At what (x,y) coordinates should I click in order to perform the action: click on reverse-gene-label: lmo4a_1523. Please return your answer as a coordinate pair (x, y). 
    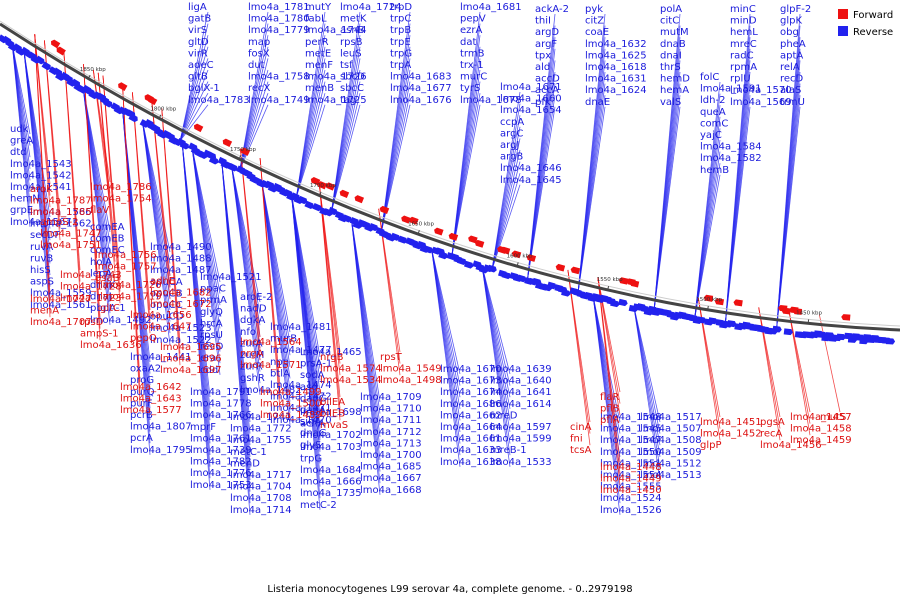
    Looking at the image, I should click on (181, 328).